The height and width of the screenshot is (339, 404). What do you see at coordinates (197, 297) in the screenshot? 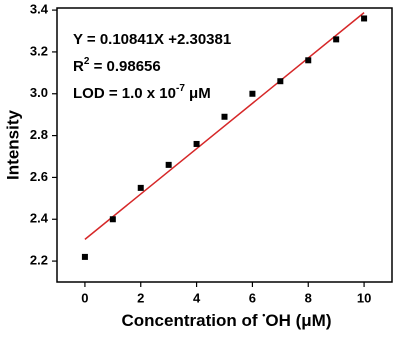
I see `x-tick-label: 4` at bounding box center [197, 297].